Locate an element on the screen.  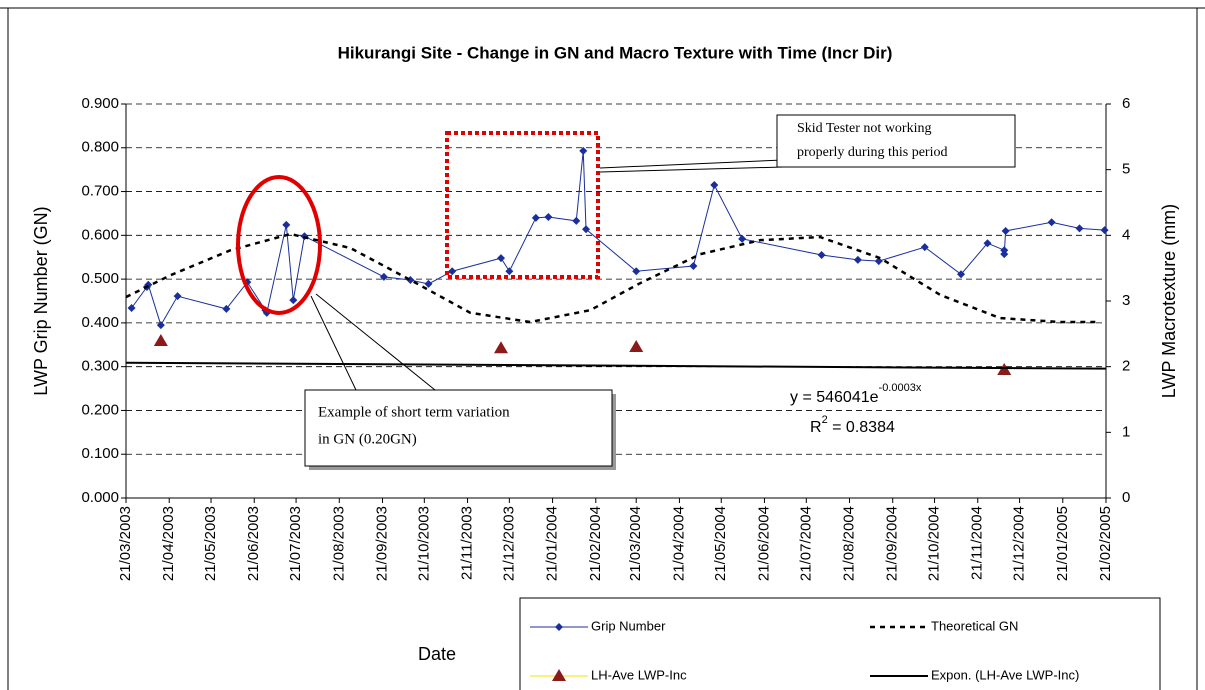
y2-axis-label: LWP Macrotexture (mm) is located at coordinates (1169, 301).